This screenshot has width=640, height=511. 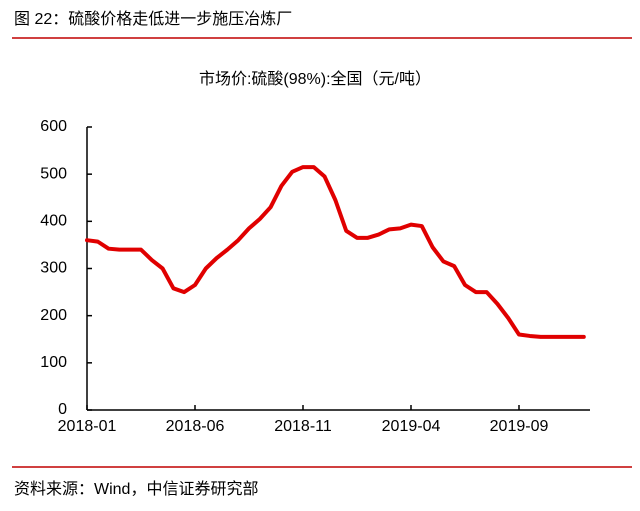 I want to click on x-tick-label: 2018-06, so click(x=195, y=426).